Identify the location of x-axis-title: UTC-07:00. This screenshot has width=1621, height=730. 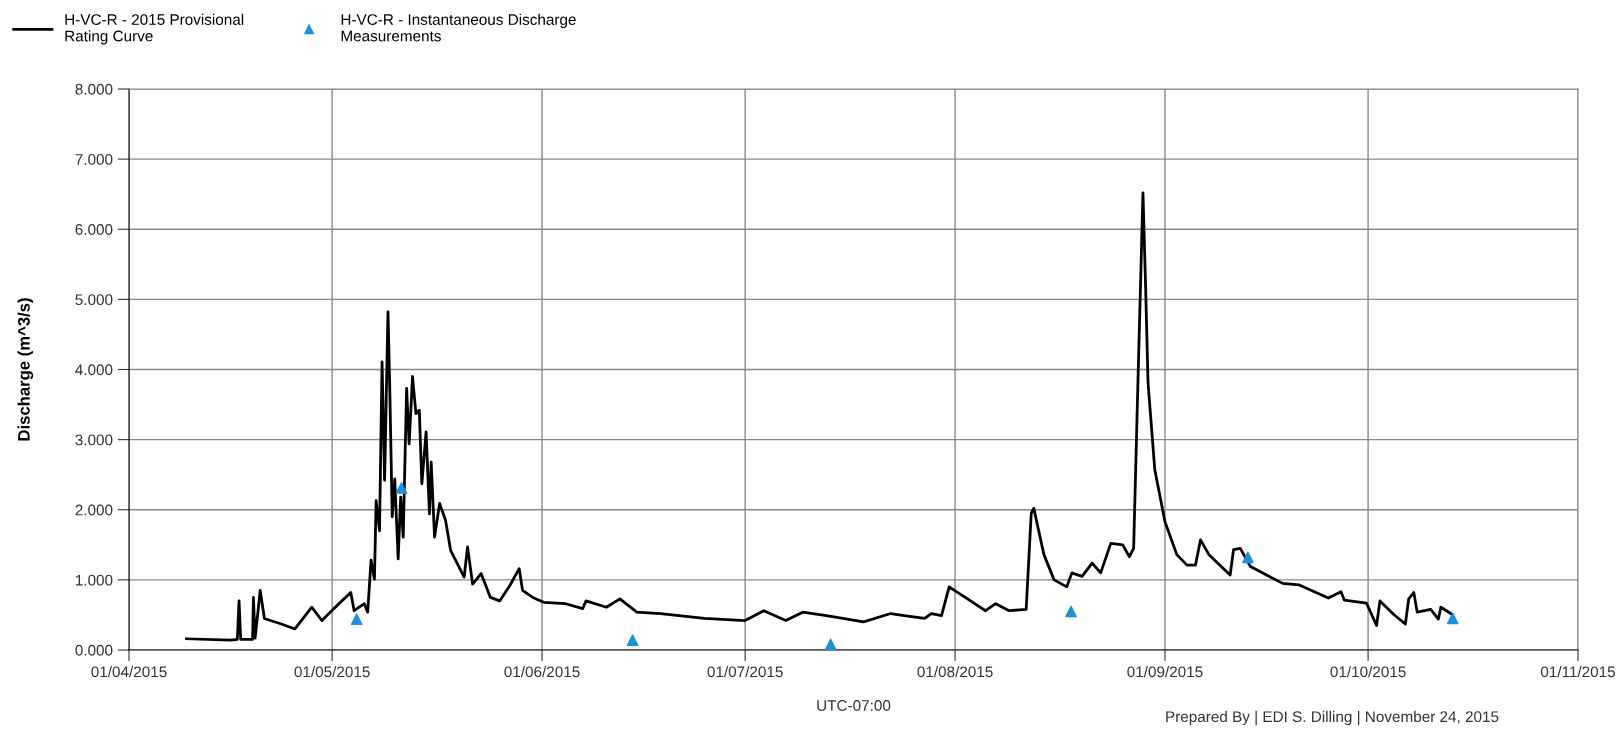
(854, 705).